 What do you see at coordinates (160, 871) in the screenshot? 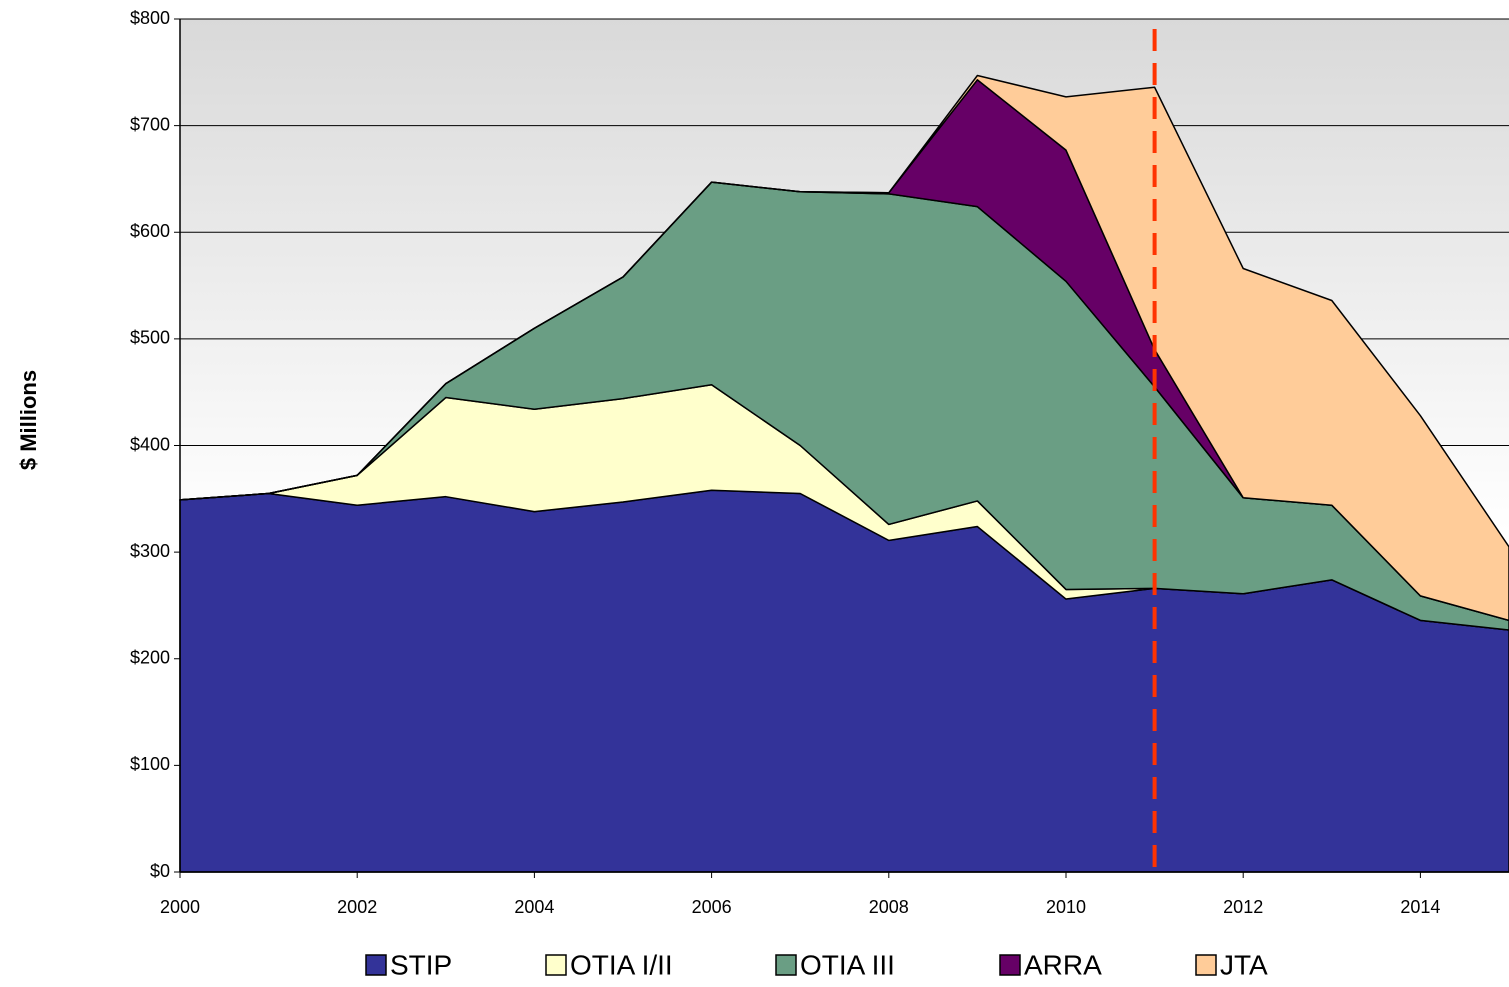
I see `y-tick-label: $0` at bounding box center [160, 871].